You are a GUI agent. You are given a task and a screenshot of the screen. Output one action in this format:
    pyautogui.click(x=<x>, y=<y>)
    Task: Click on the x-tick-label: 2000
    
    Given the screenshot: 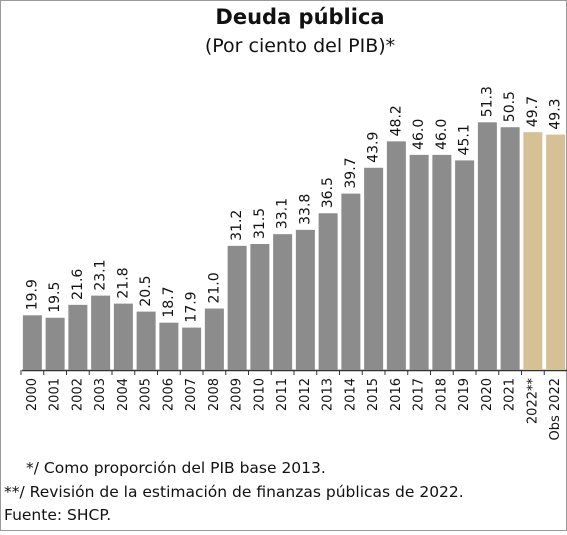 What is the action you would take?
    pyautogui.click(x=32, y=394)
    